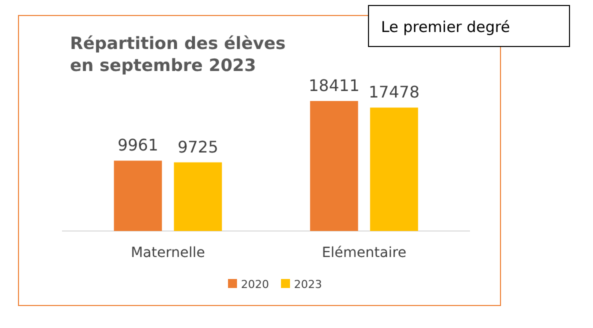 The width and height of the screenshot is (593, 328). I want to click on data-label: 9961, so click(138, 145).